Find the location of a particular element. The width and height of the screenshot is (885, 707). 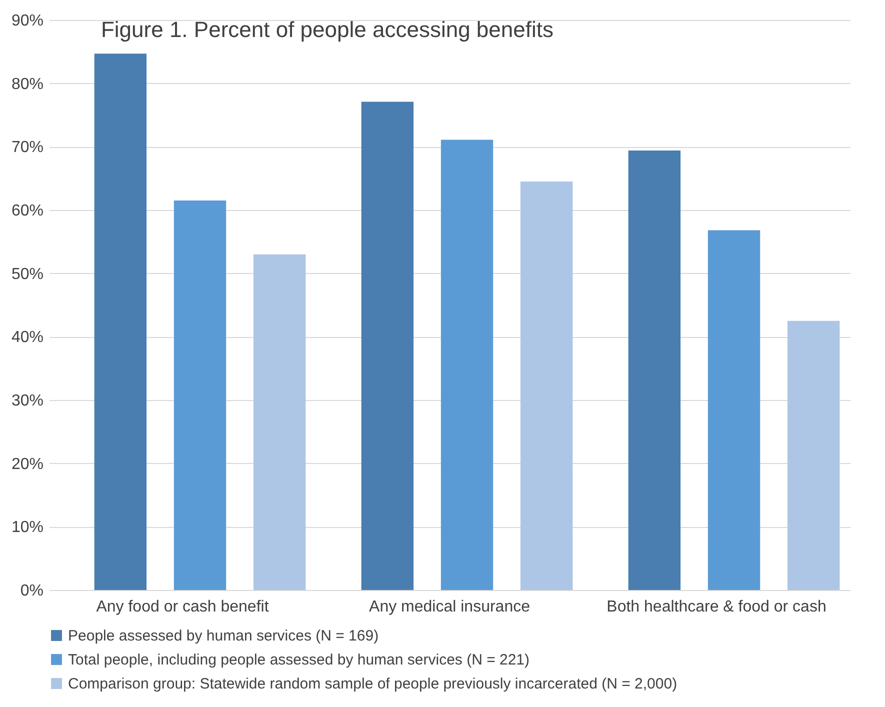

legend-label: People assessed by human services (N = 169) is located at coordinates (223, 636).